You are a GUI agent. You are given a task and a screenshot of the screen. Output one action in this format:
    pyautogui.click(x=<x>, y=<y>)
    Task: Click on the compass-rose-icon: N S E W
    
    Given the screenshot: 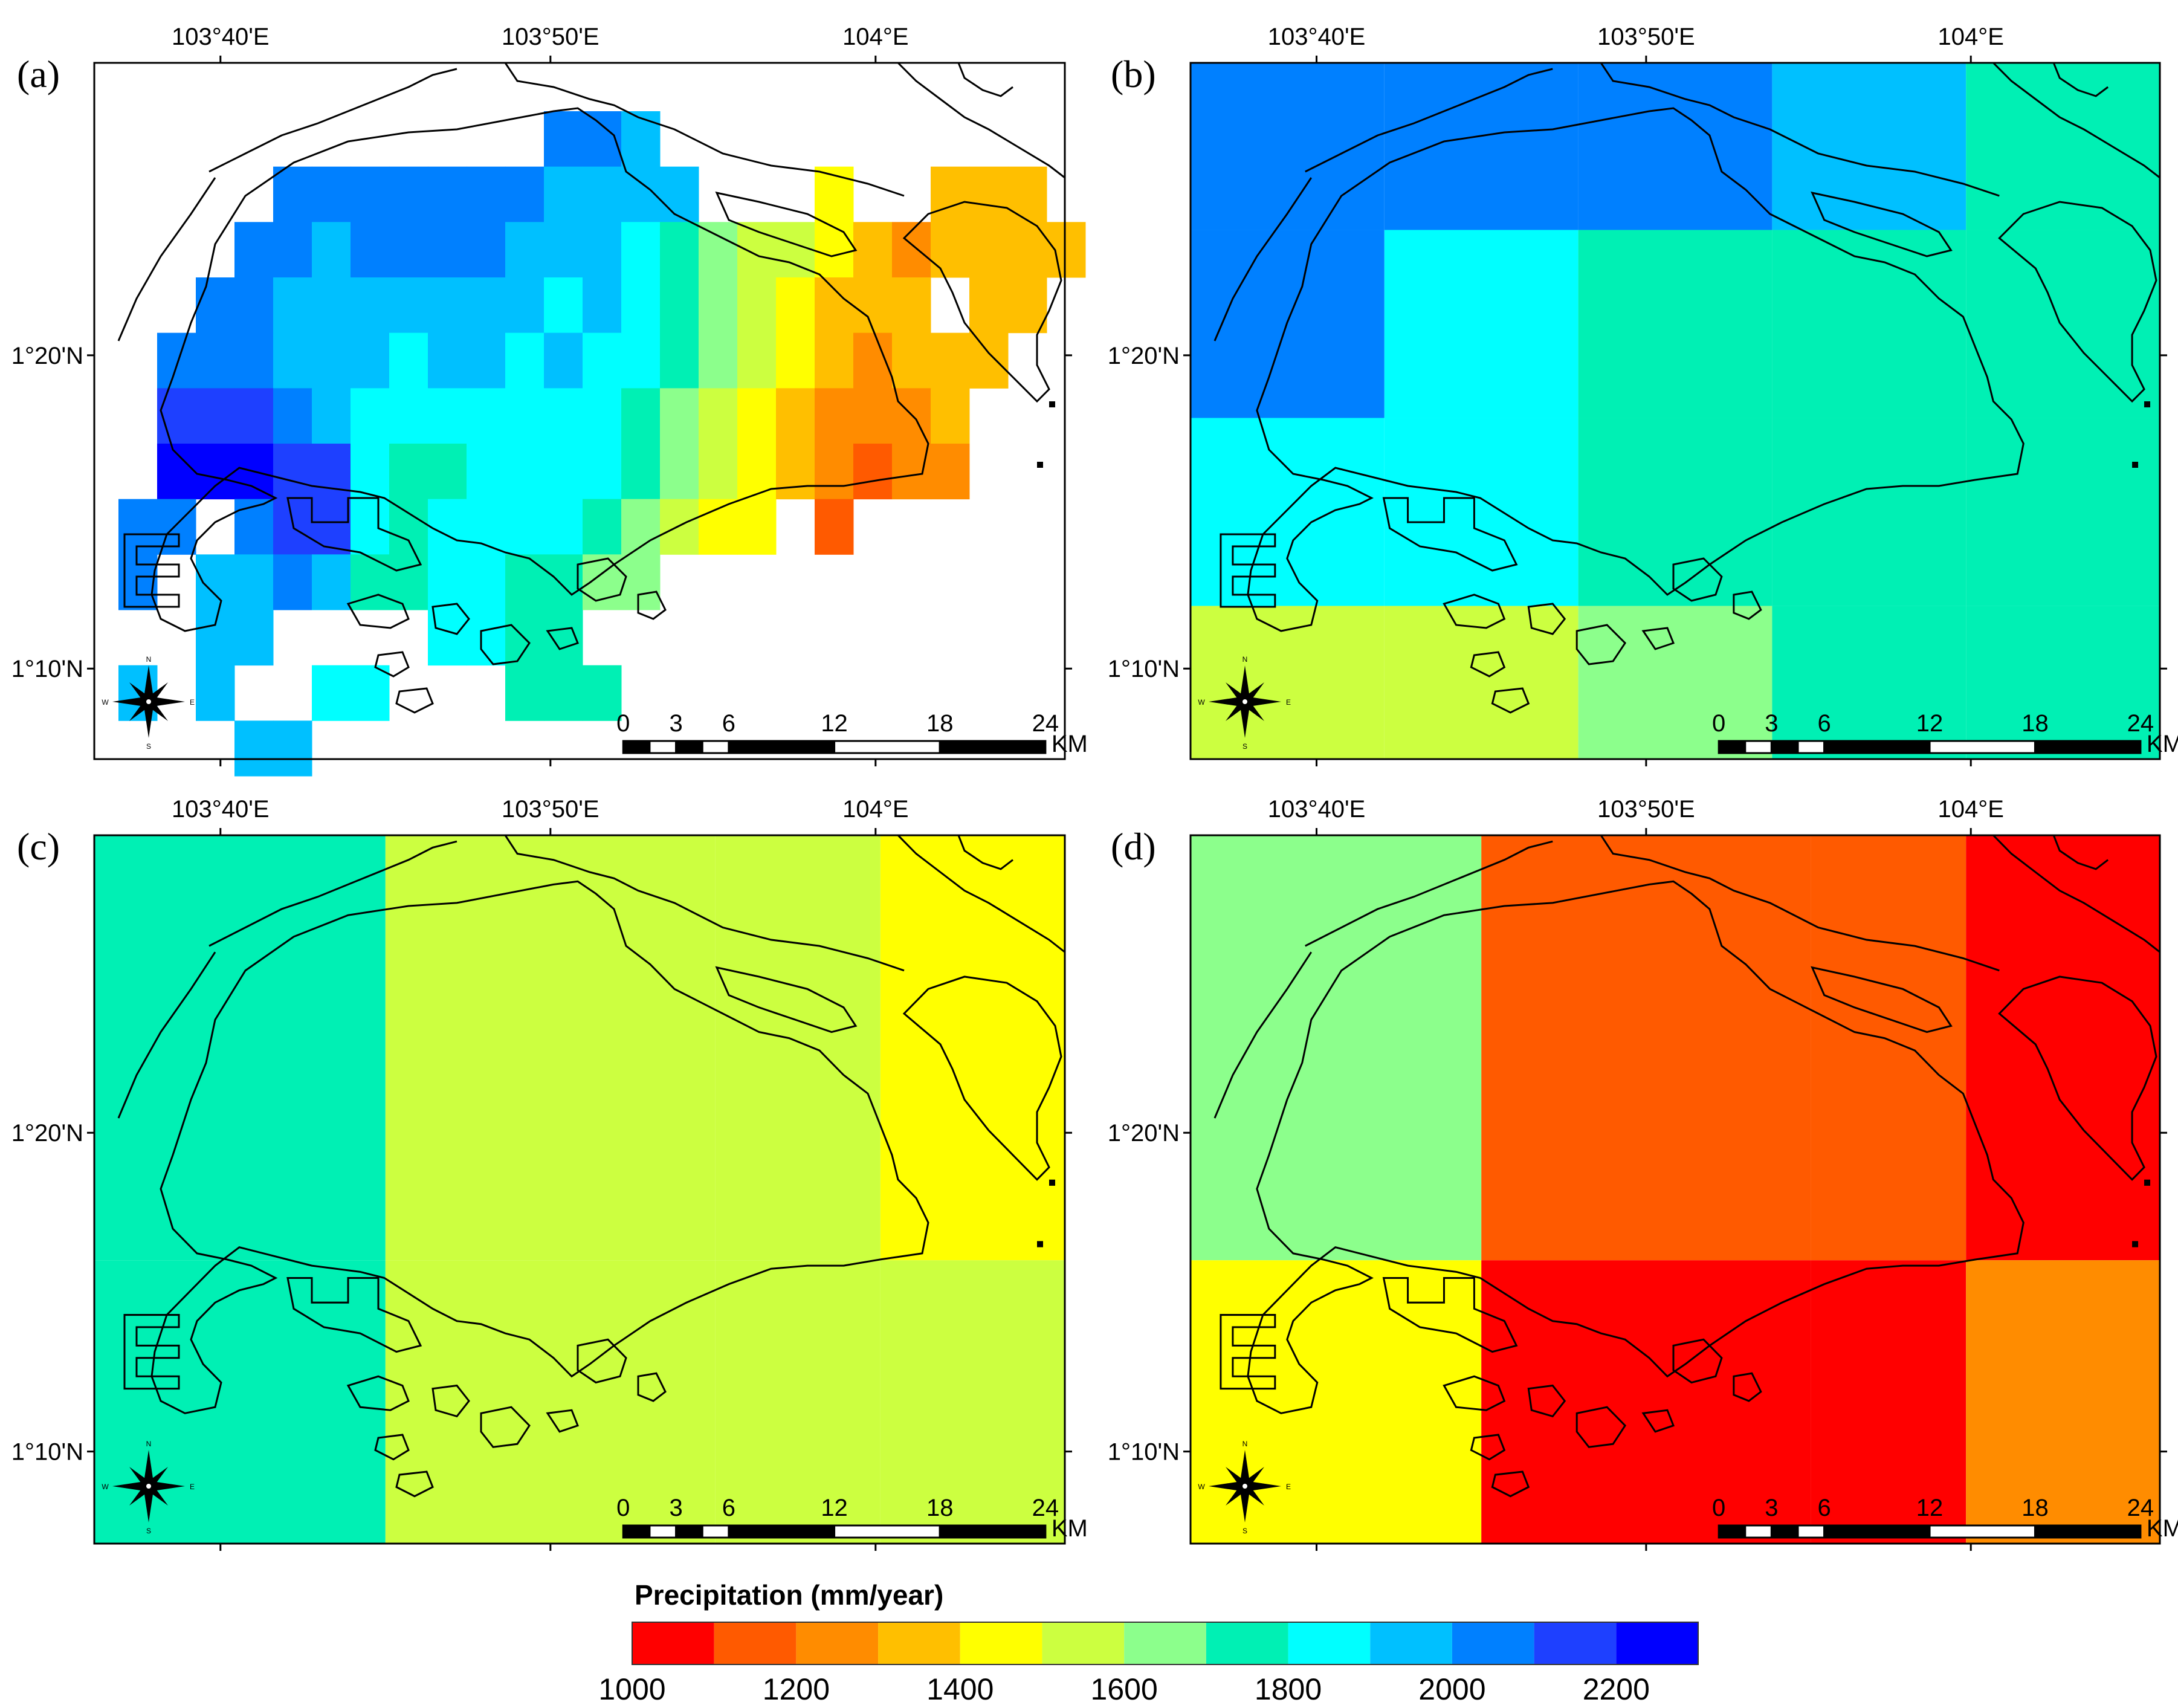 What is the action you would take?
    pyautogui.click(x=1244, y=1487)
    